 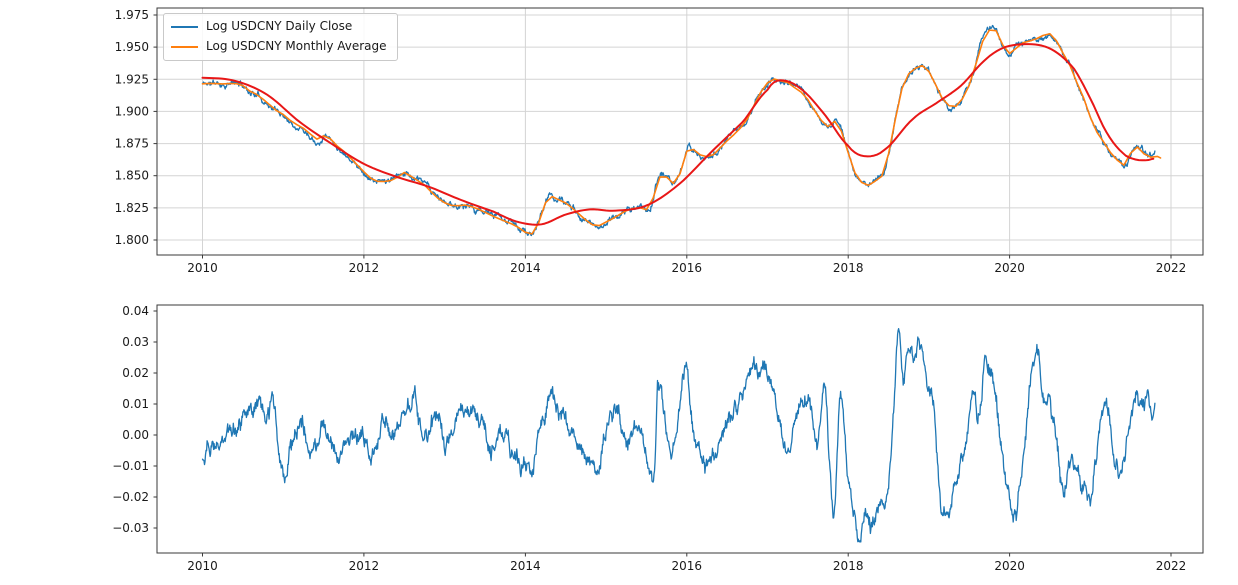 I want to click on legend-label-monthly-average: Log USDCNY Monthly Average, so click(x=296, y=46).